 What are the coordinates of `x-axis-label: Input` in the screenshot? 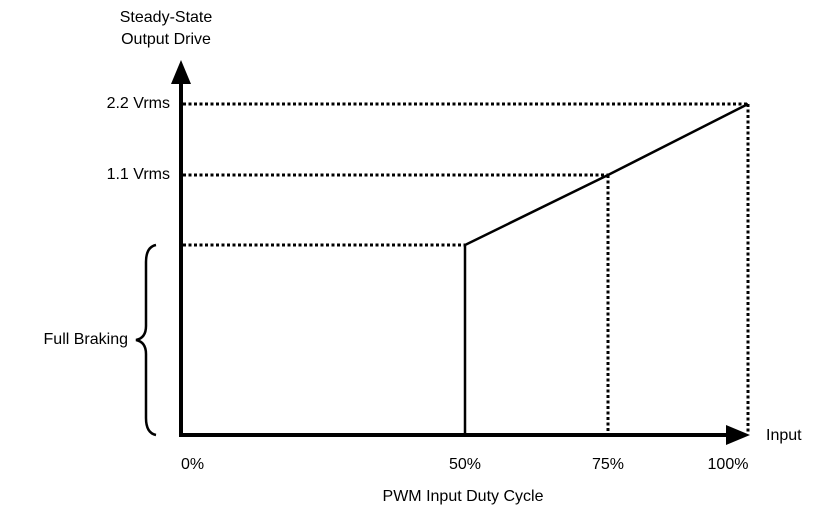 It's located at (784, 435).